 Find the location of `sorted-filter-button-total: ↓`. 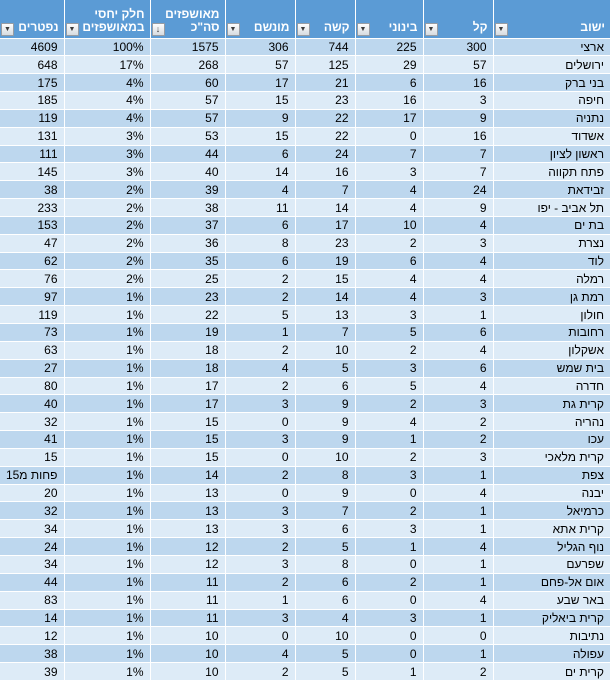

sorted-filter-button-total: ↓ is located at coordinates (158, 29).